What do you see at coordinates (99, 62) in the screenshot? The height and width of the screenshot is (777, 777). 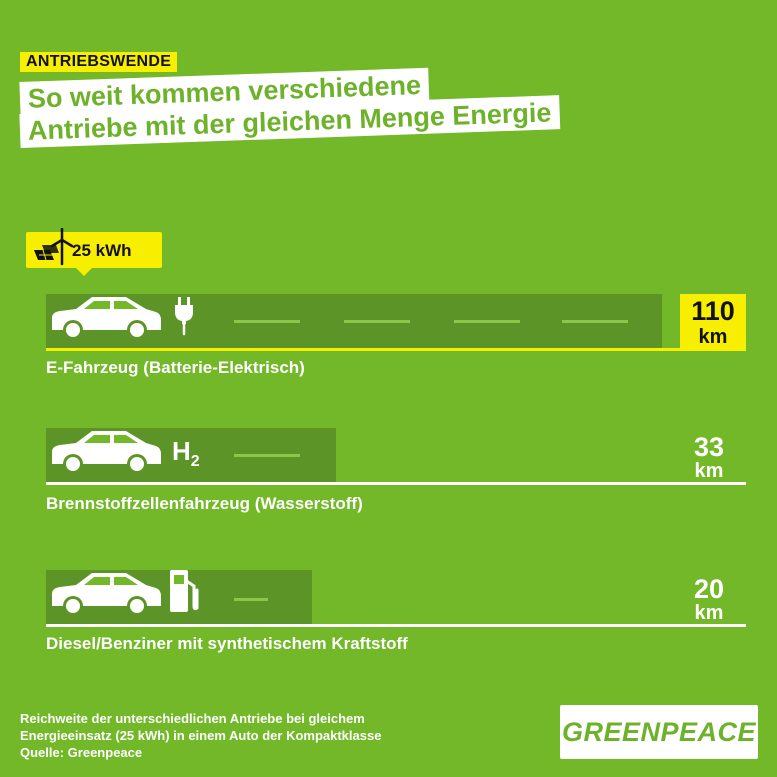 I see `category-tag: ANTRIEBSWENDE` at bounding box center [99, 62].